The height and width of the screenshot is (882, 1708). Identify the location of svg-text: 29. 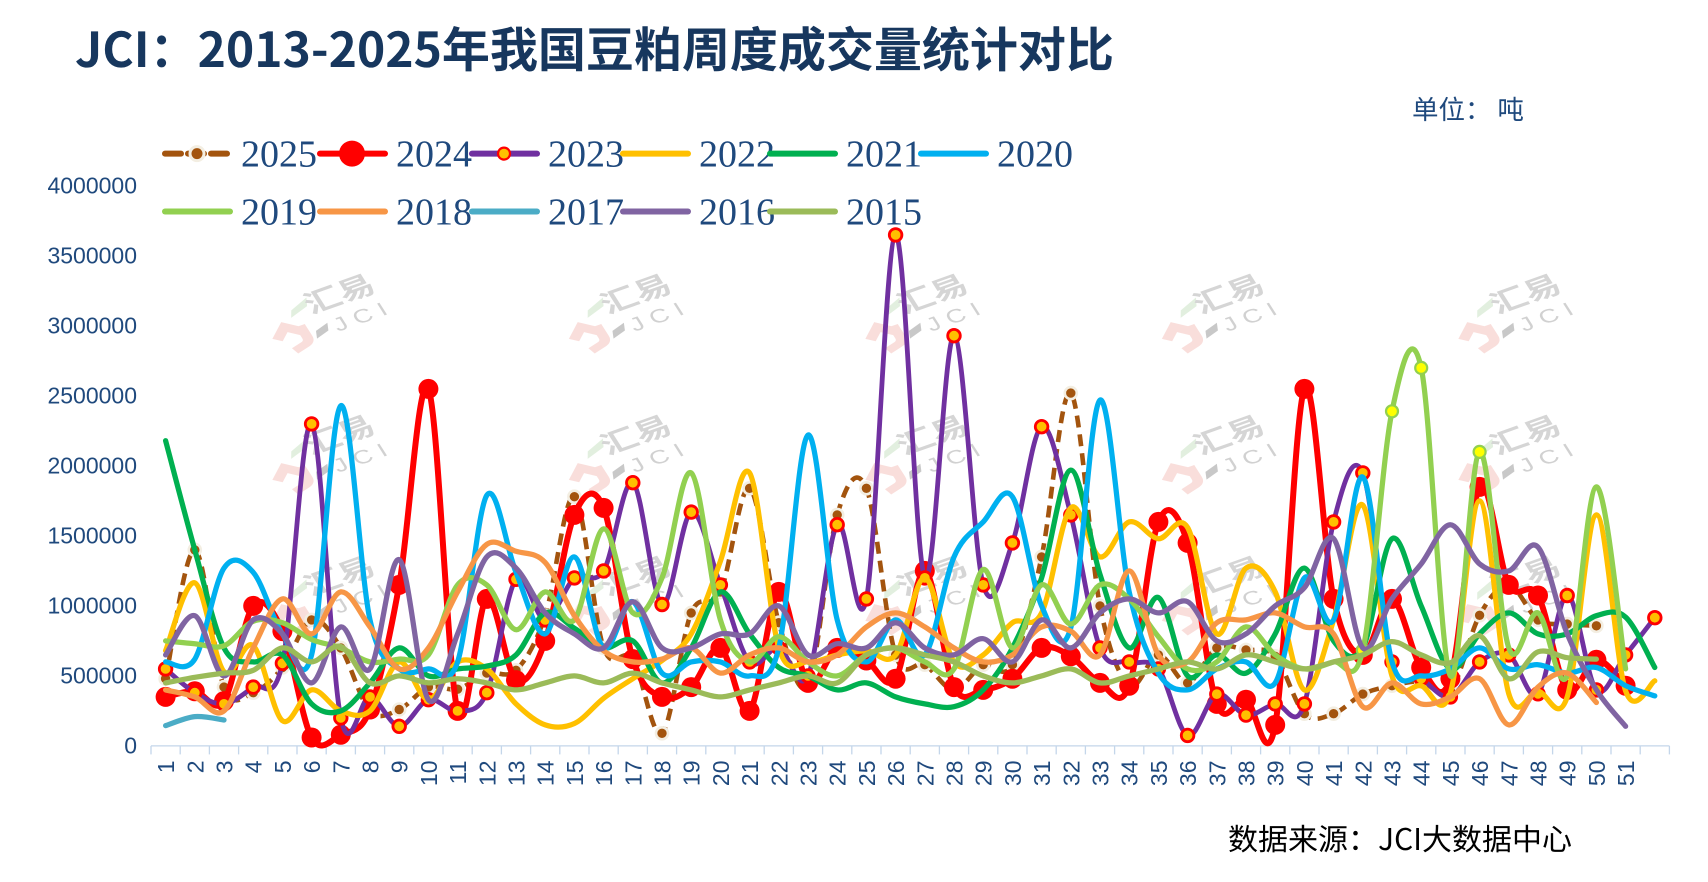
(984, 774).